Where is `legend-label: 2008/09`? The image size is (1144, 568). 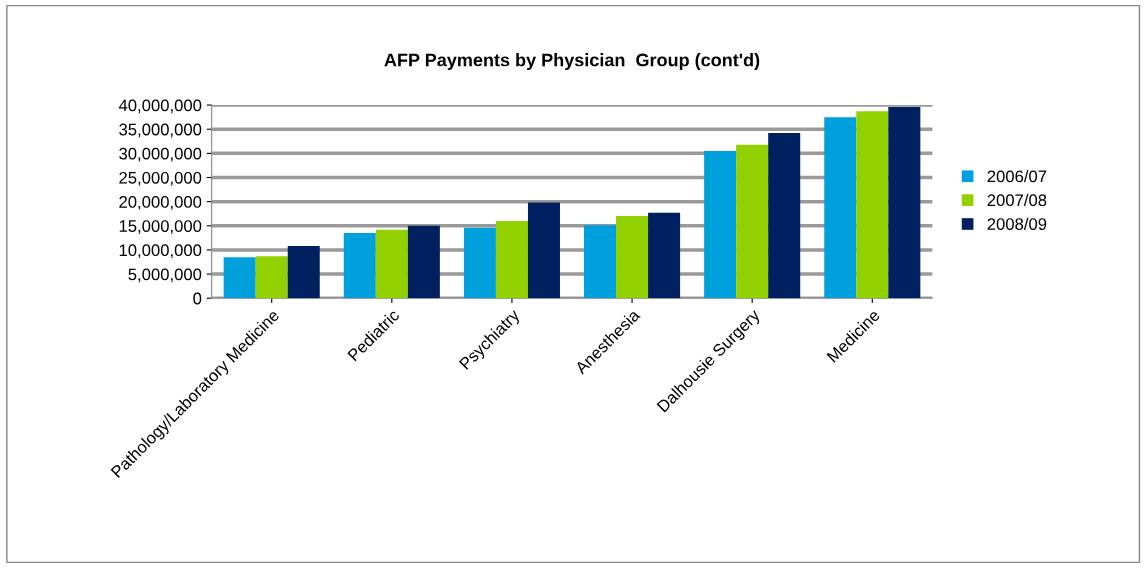
legend-label: 2008/09 is located at coordinates (1017, 223).